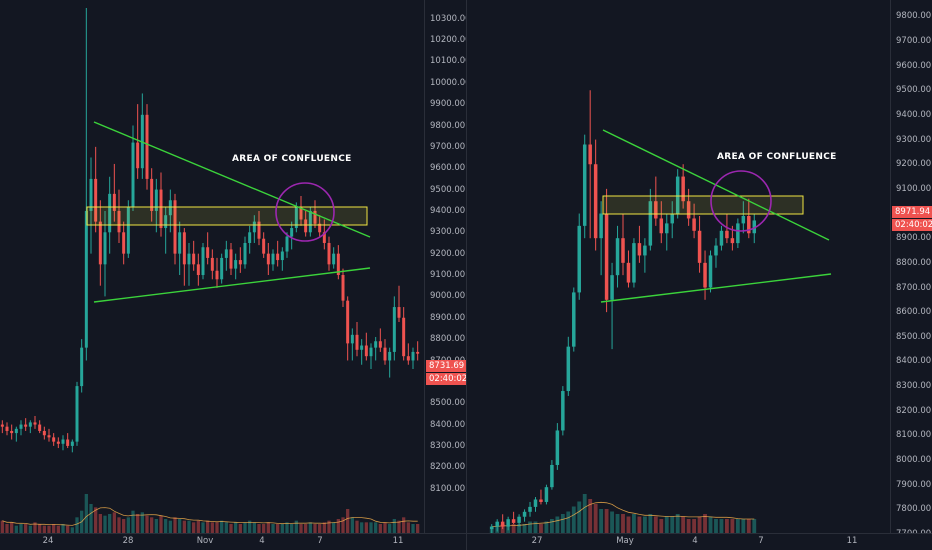 This screenshot has height=550, width=932. I want to click on confluence-zone, so click(703, 205).